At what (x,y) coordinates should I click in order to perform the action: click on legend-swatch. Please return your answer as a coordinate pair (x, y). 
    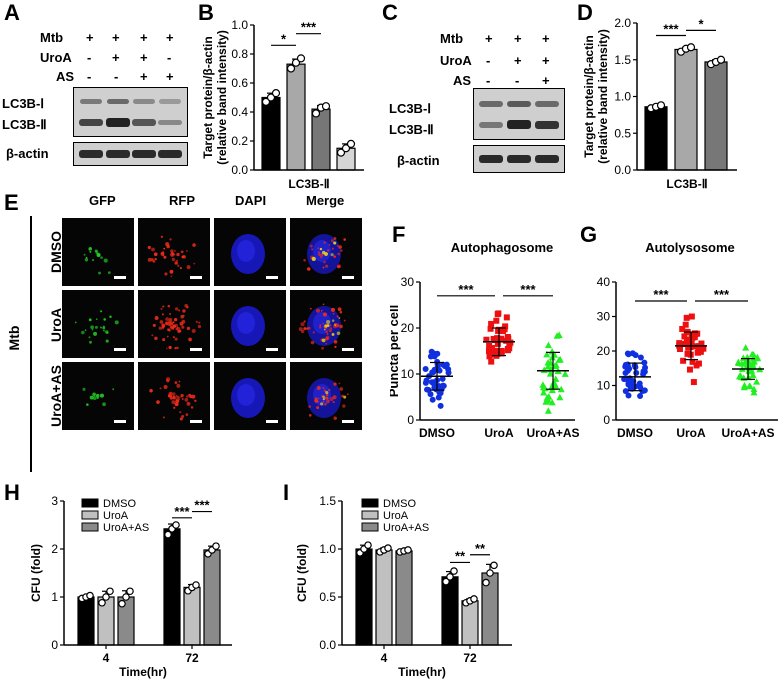
    Looking at the image, I should click on (90, 515).